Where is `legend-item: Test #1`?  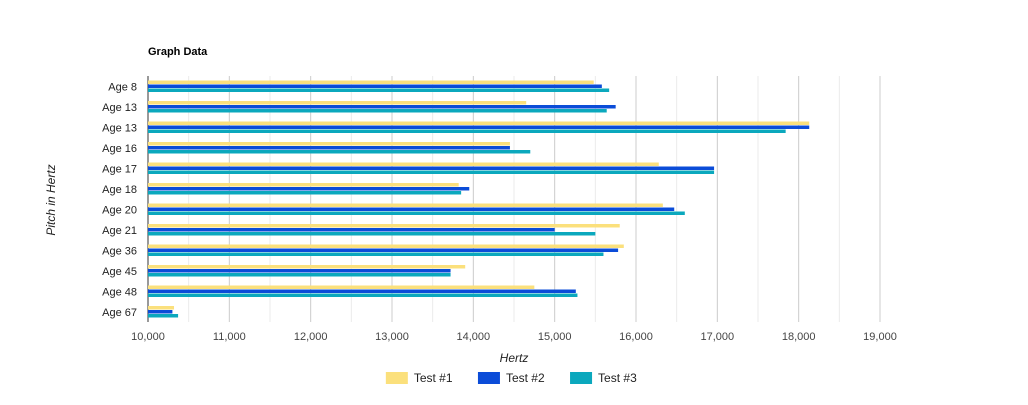 legend-item: Test #1 is located at coordinates (419, 378).